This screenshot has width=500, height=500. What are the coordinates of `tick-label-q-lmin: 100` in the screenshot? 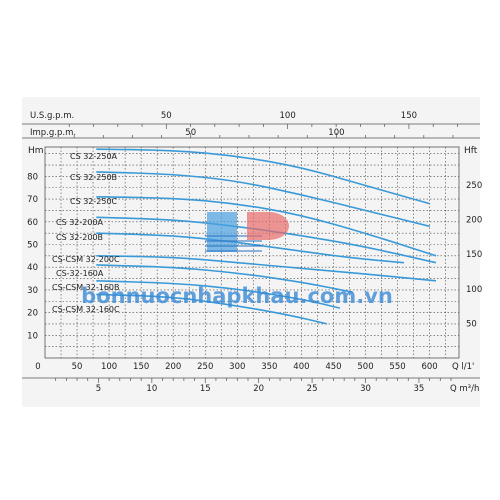 It's located at (109, 367).